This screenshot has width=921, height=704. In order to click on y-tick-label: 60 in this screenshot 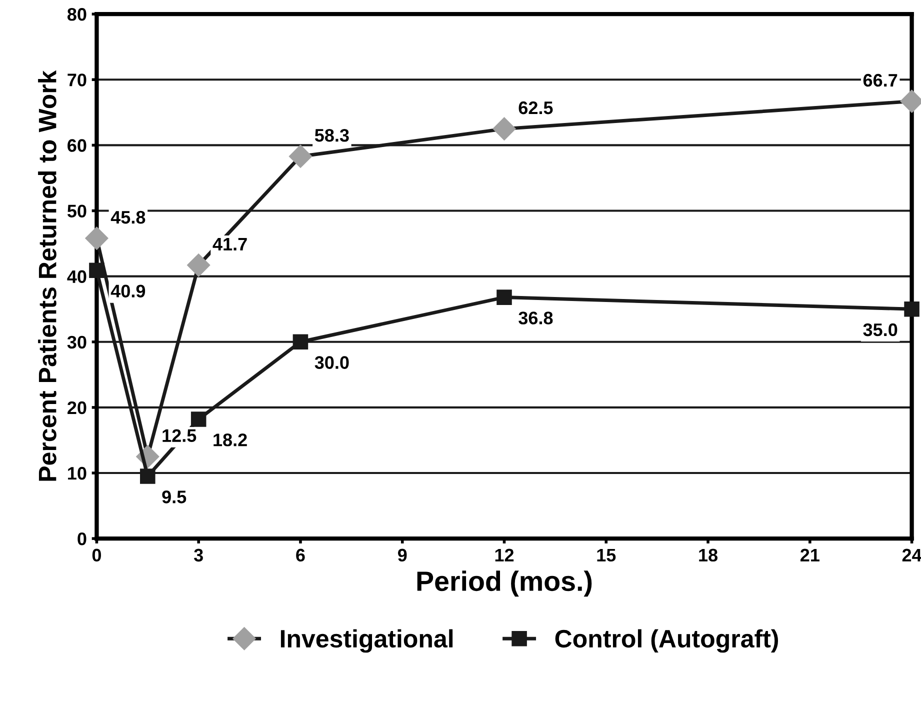, I will do `click(77, 145)`.